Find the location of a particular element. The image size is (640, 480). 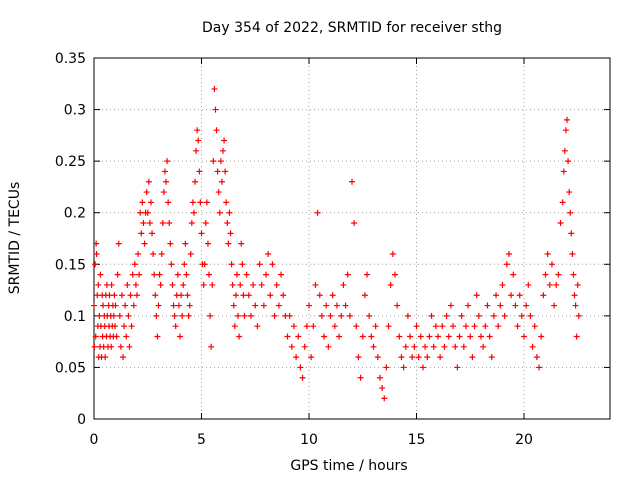

x-tick-label: 5 is located at coordinates (201, 440).